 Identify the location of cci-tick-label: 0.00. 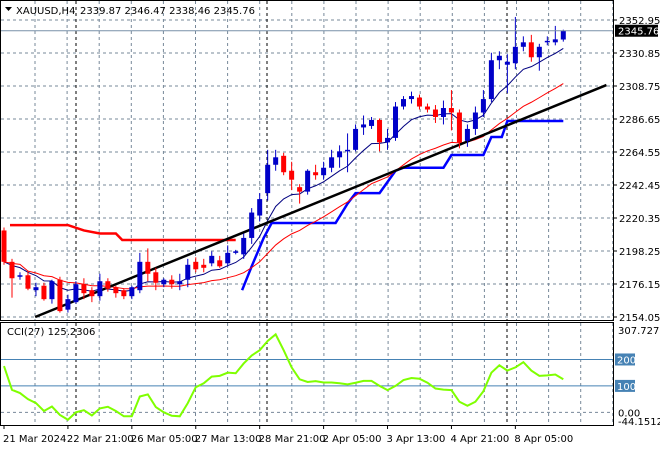
(629, 413).